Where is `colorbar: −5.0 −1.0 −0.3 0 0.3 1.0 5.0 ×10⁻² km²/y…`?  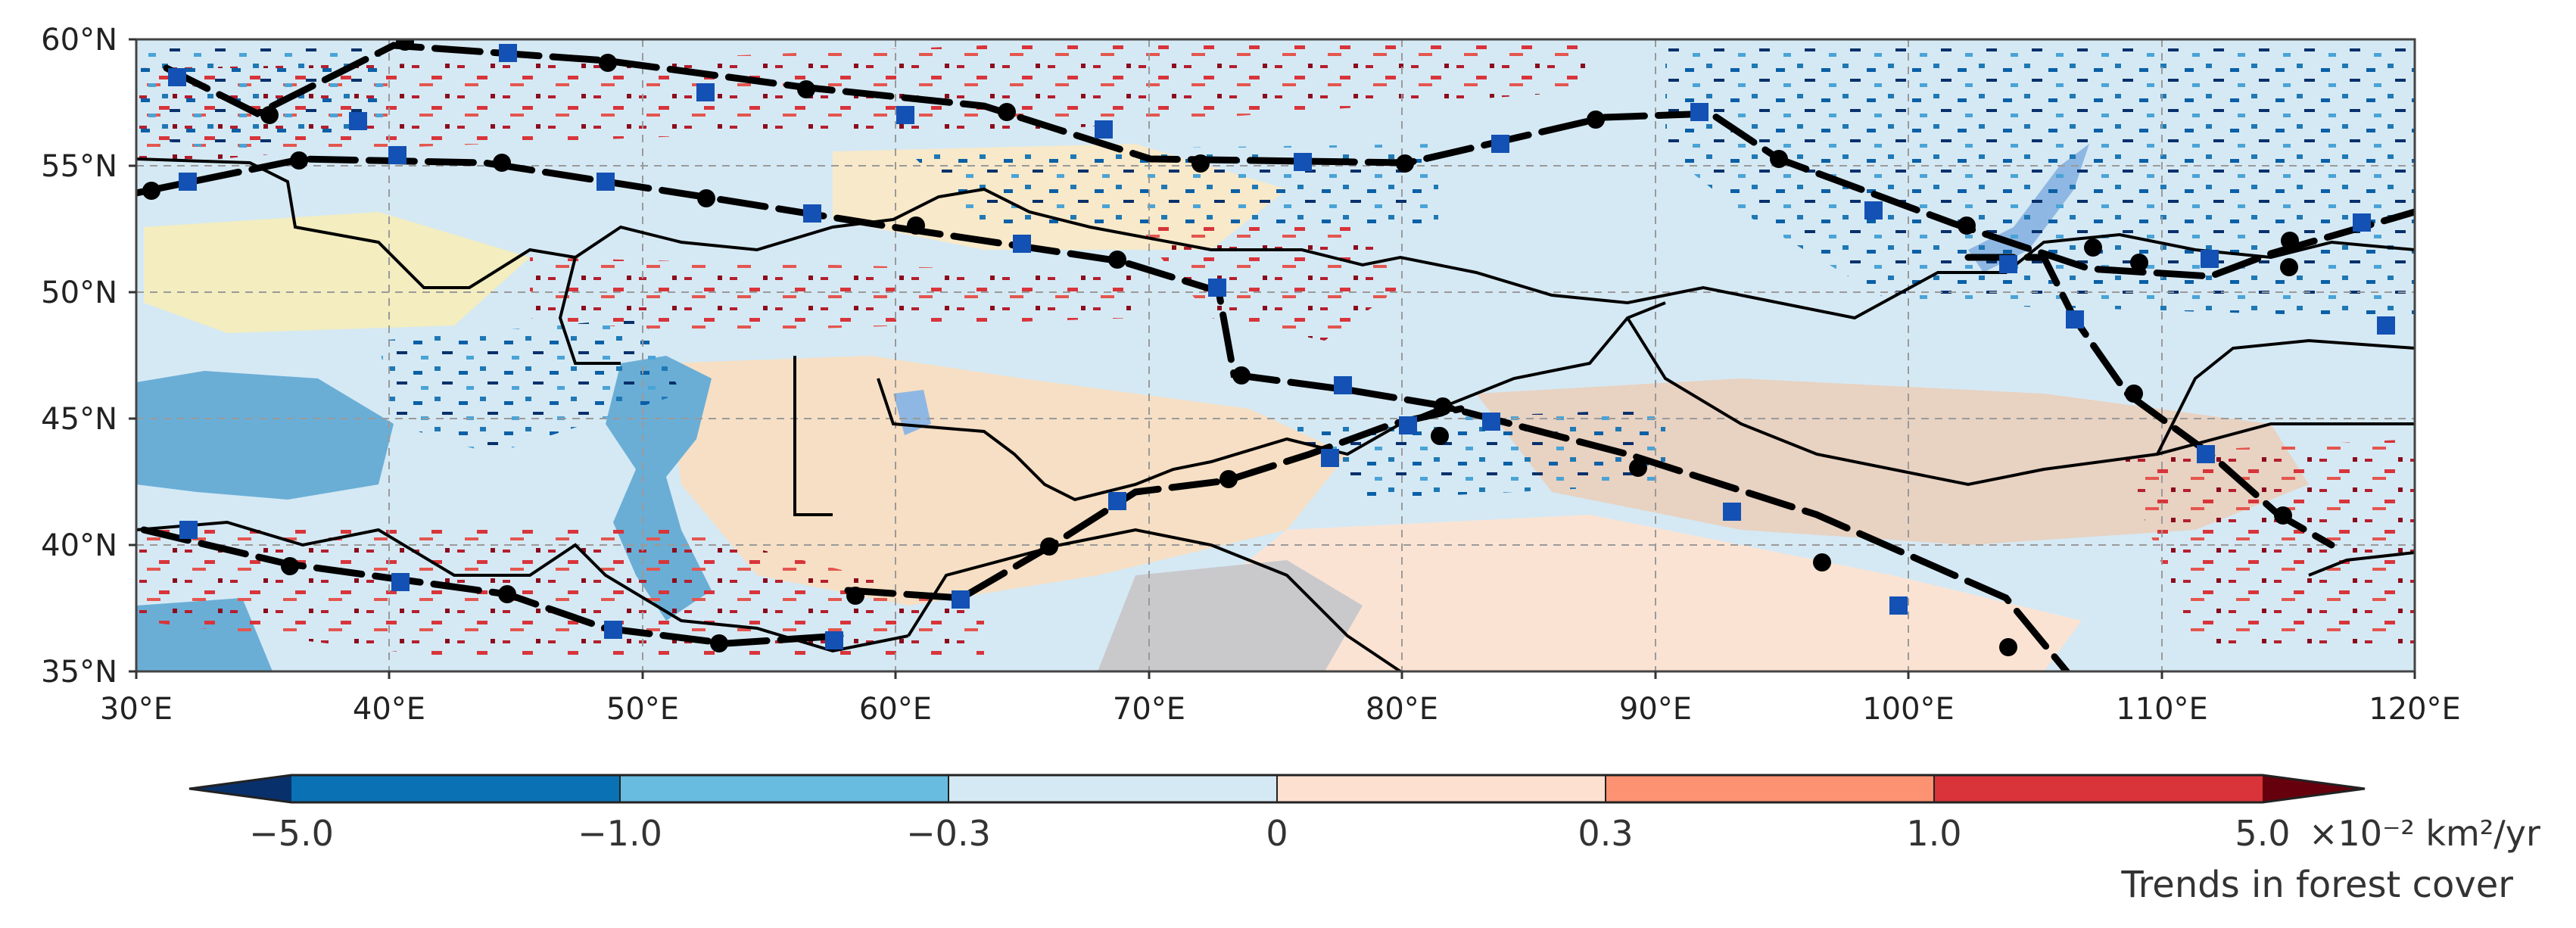
colorbar: −5.0 −1.0 −0.3 0 0.3 1.0 5.0 ×10⁻² km²/y… is located at coordinates (1364, 840).